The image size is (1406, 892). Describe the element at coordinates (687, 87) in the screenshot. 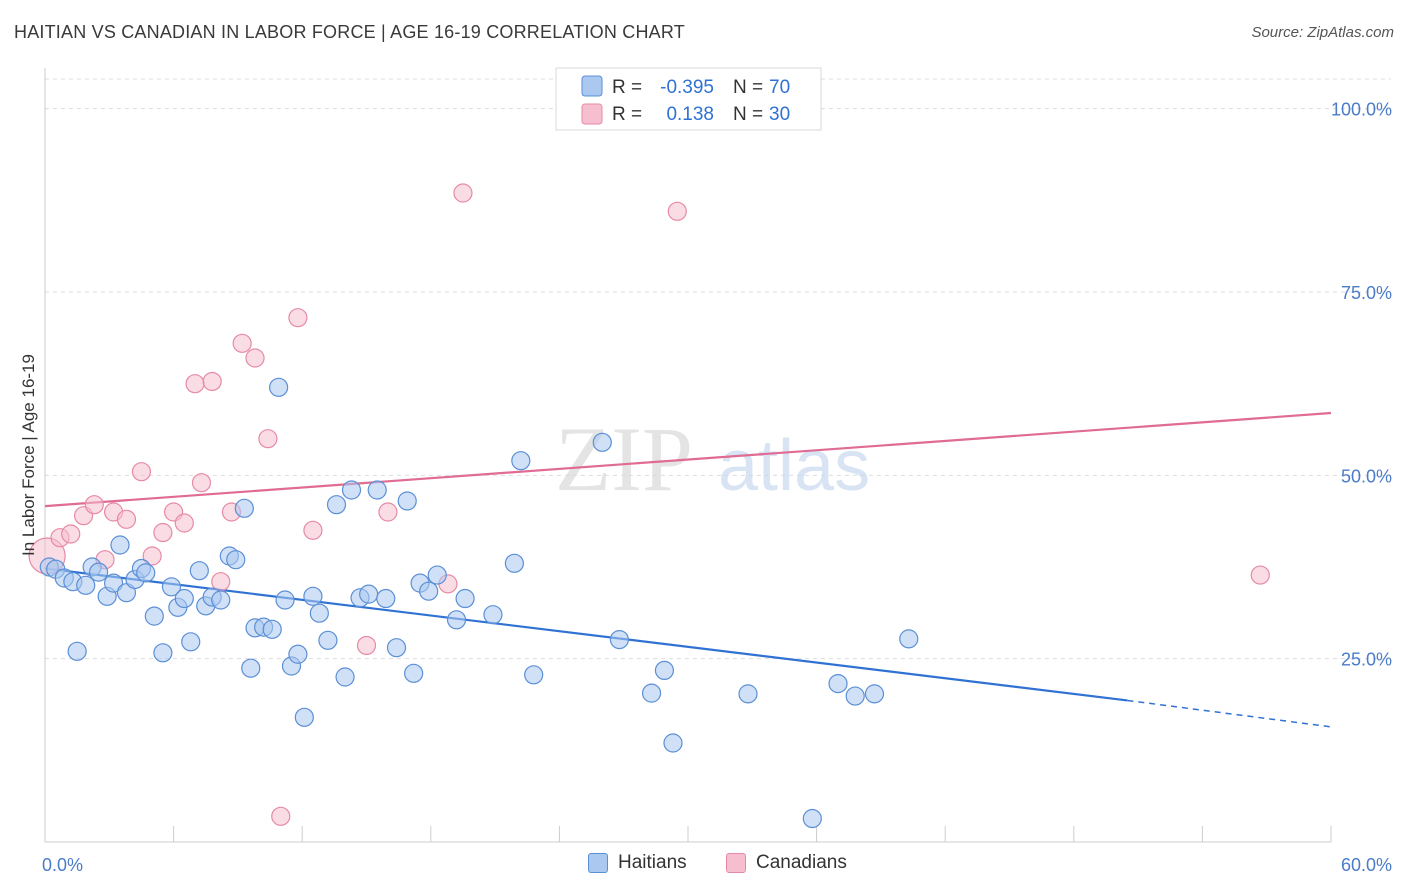

I see `legend-r-value-haitians: -0.395` at that location.